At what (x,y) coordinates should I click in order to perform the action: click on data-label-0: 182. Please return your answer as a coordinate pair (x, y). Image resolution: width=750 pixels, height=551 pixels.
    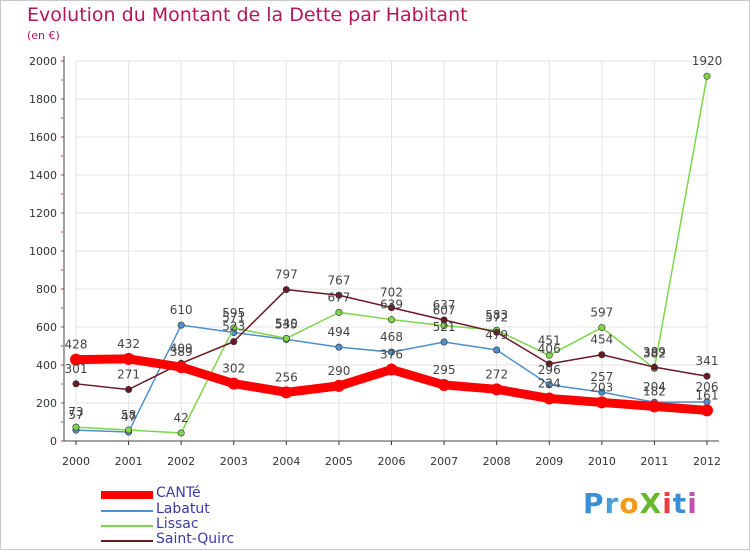
    Looking at the image, I should click on (654, 391).